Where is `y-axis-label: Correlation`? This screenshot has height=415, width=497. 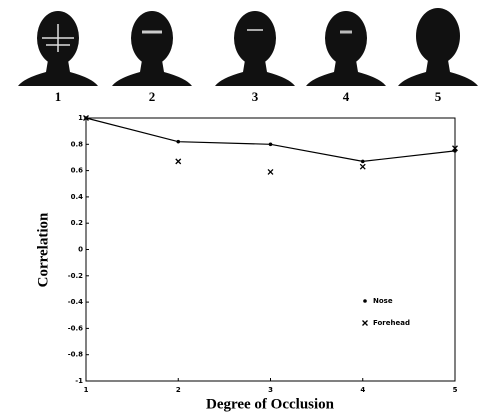
y-axis-label: Correlation is located at coordinates (43, 249).